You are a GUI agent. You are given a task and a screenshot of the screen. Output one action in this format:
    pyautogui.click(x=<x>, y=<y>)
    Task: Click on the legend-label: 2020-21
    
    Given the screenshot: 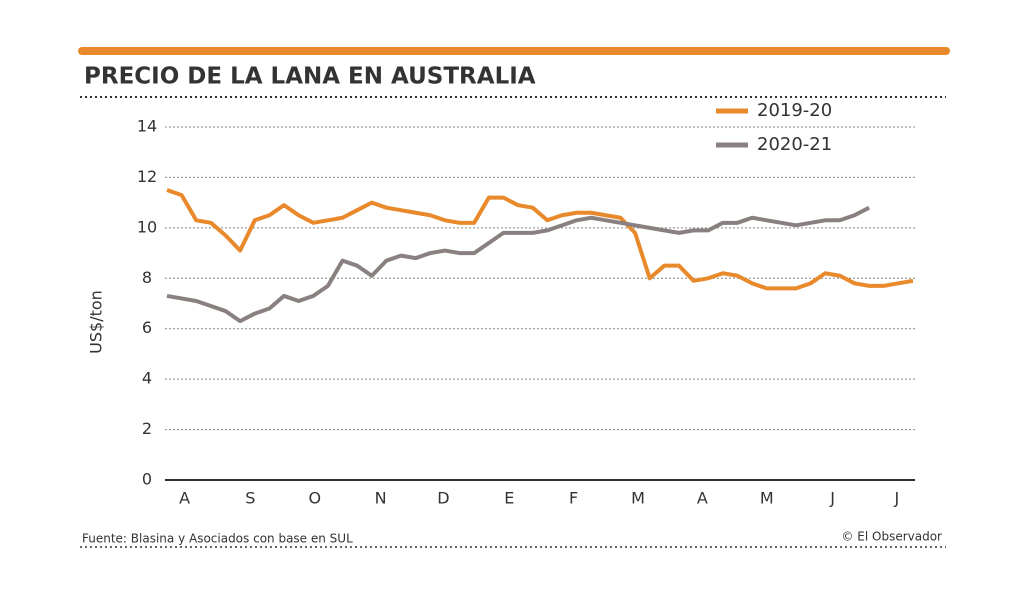 What is the action you would take?
    pyautogui.click(x=794, y=144)
    